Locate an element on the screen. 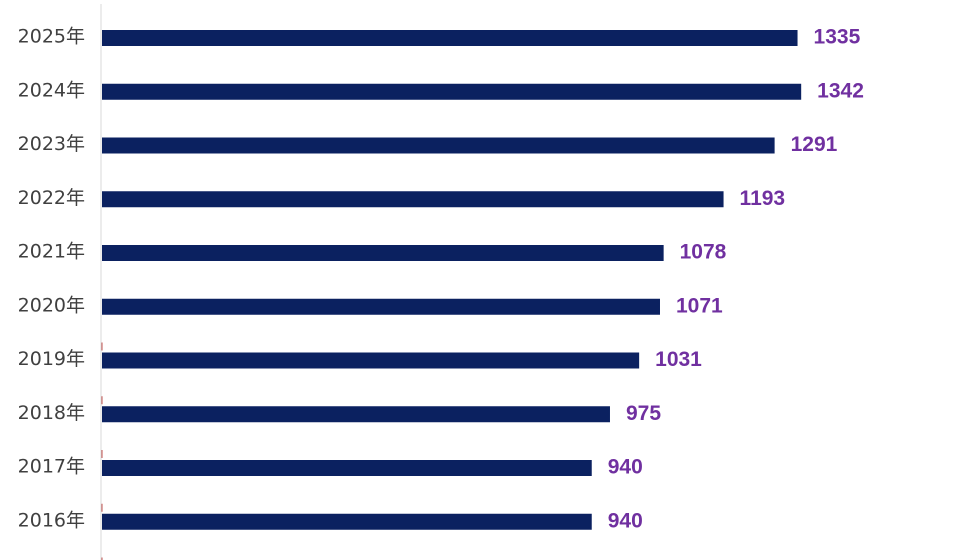  category-label: 2017年 is located at coordinates (51, 467).